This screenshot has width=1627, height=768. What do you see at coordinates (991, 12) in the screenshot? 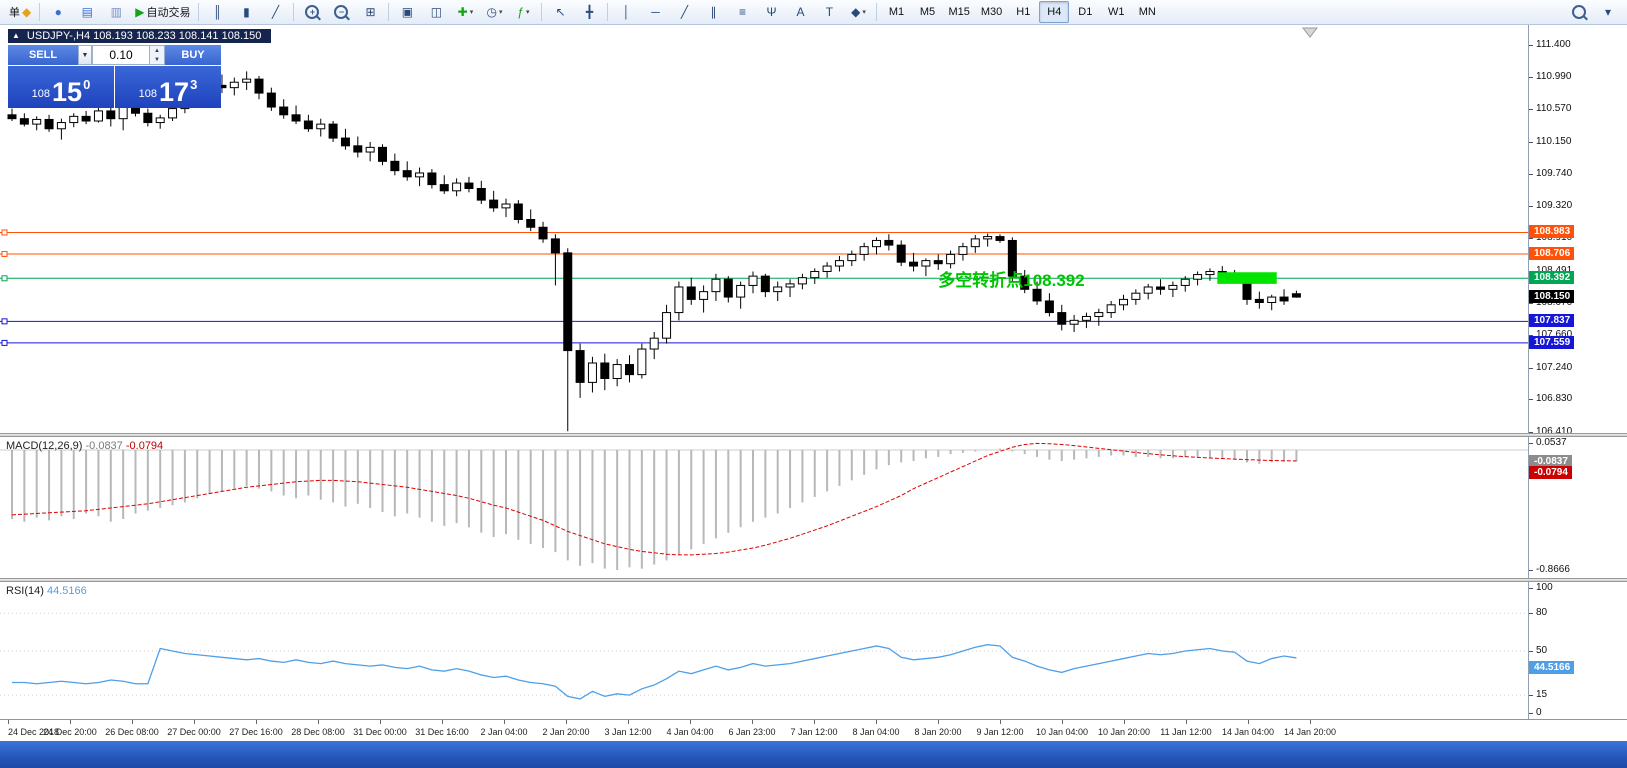
I see `tf-m30: M30` at bounding box center [991, 12].